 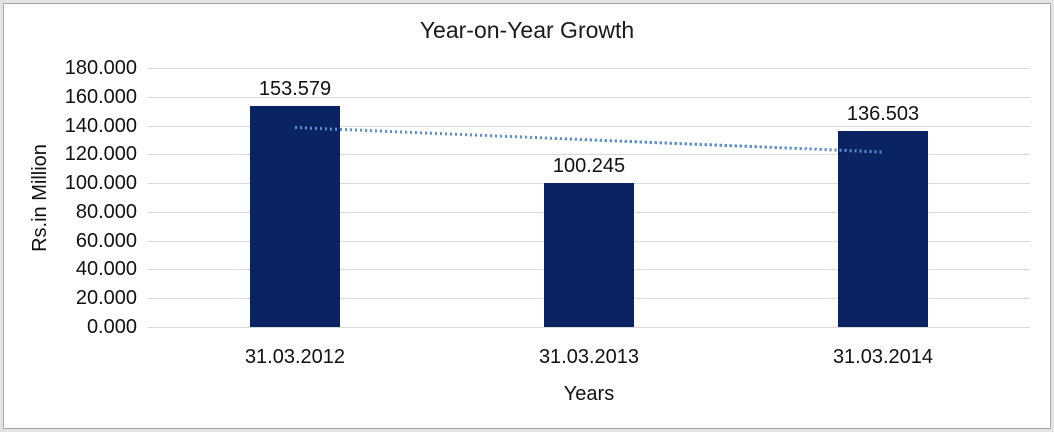 What do you see at coordinates (589, 394) in the screenshot?
I see `x-axis-title: Years` at bounding box center [589, 394].